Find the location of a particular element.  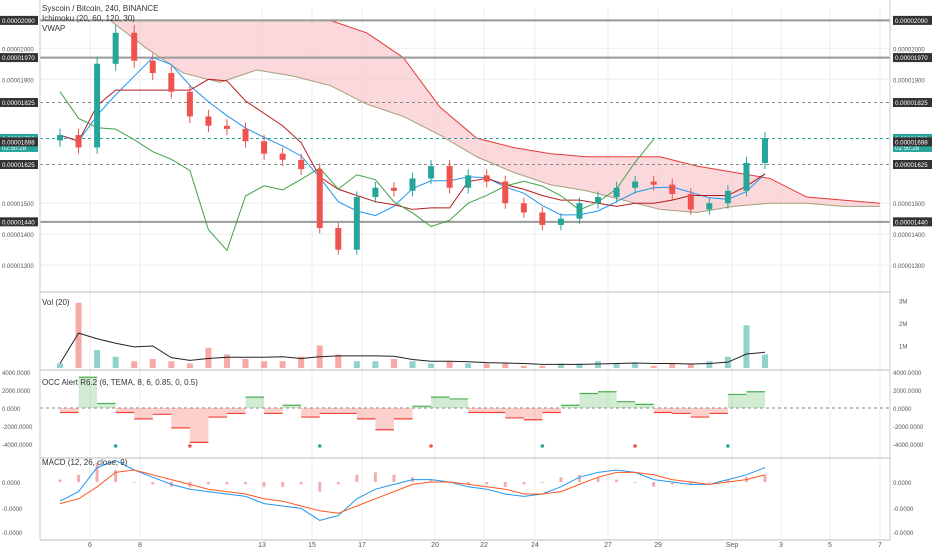

volume-ma-line is located at coordinates (412, 348).